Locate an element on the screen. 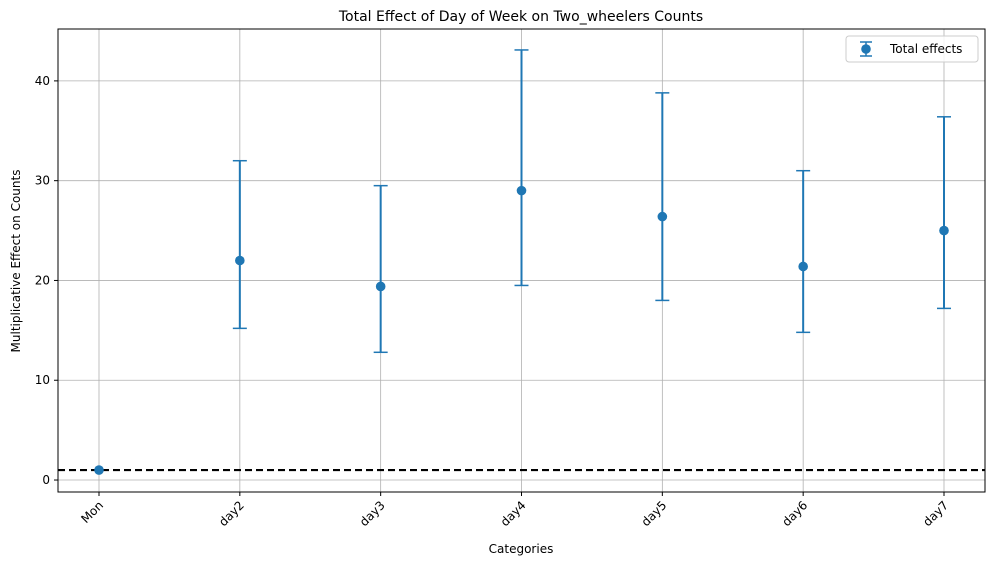 This screenshot has height=565, width=997. y-tick-label: 10 is located at coordinates (42, 380).